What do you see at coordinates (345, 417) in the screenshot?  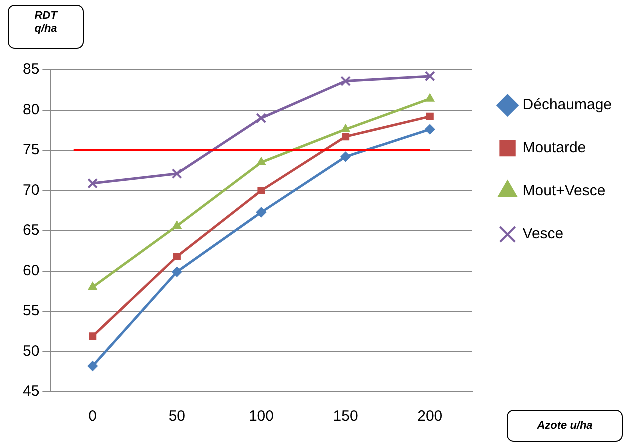 I see `x-tick-label: 150` at bounding box center [345, 417].